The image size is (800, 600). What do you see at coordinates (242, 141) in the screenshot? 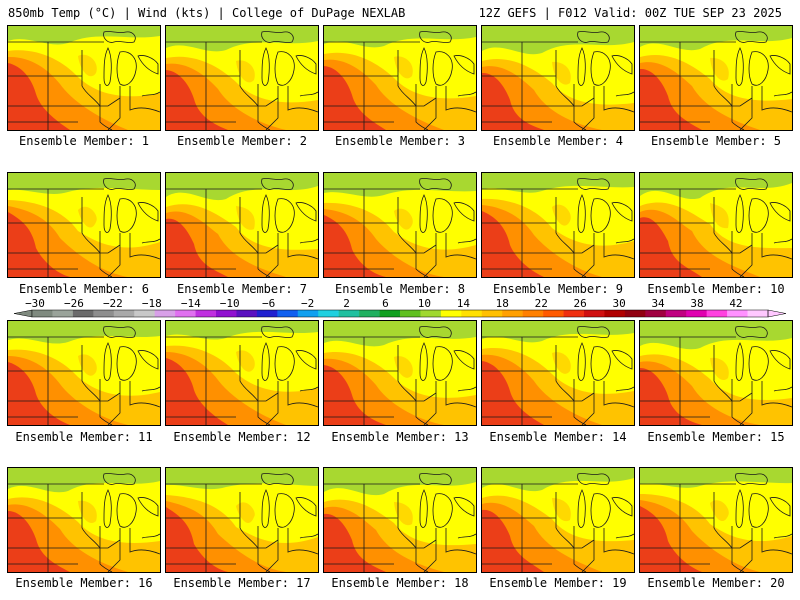
I see `ensemble-member-label: Ensemble Member: 2` at bounding box center [242, 141].